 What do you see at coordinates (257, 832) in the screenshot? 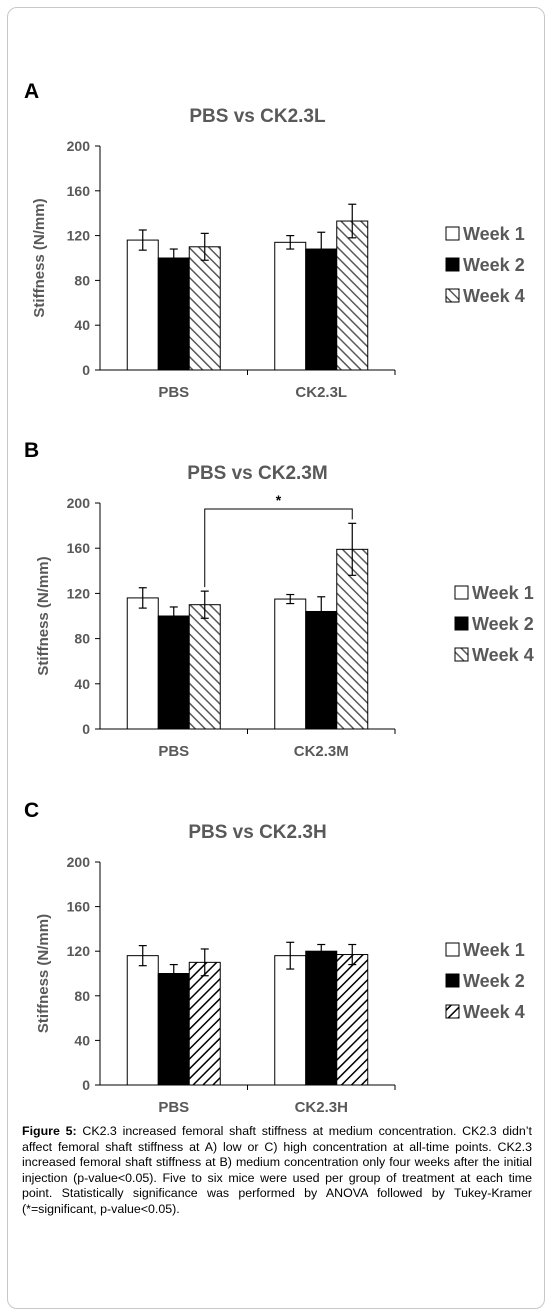
I see `chart-title: PBS vs CK2.3H` at bounding box center [257, 832].